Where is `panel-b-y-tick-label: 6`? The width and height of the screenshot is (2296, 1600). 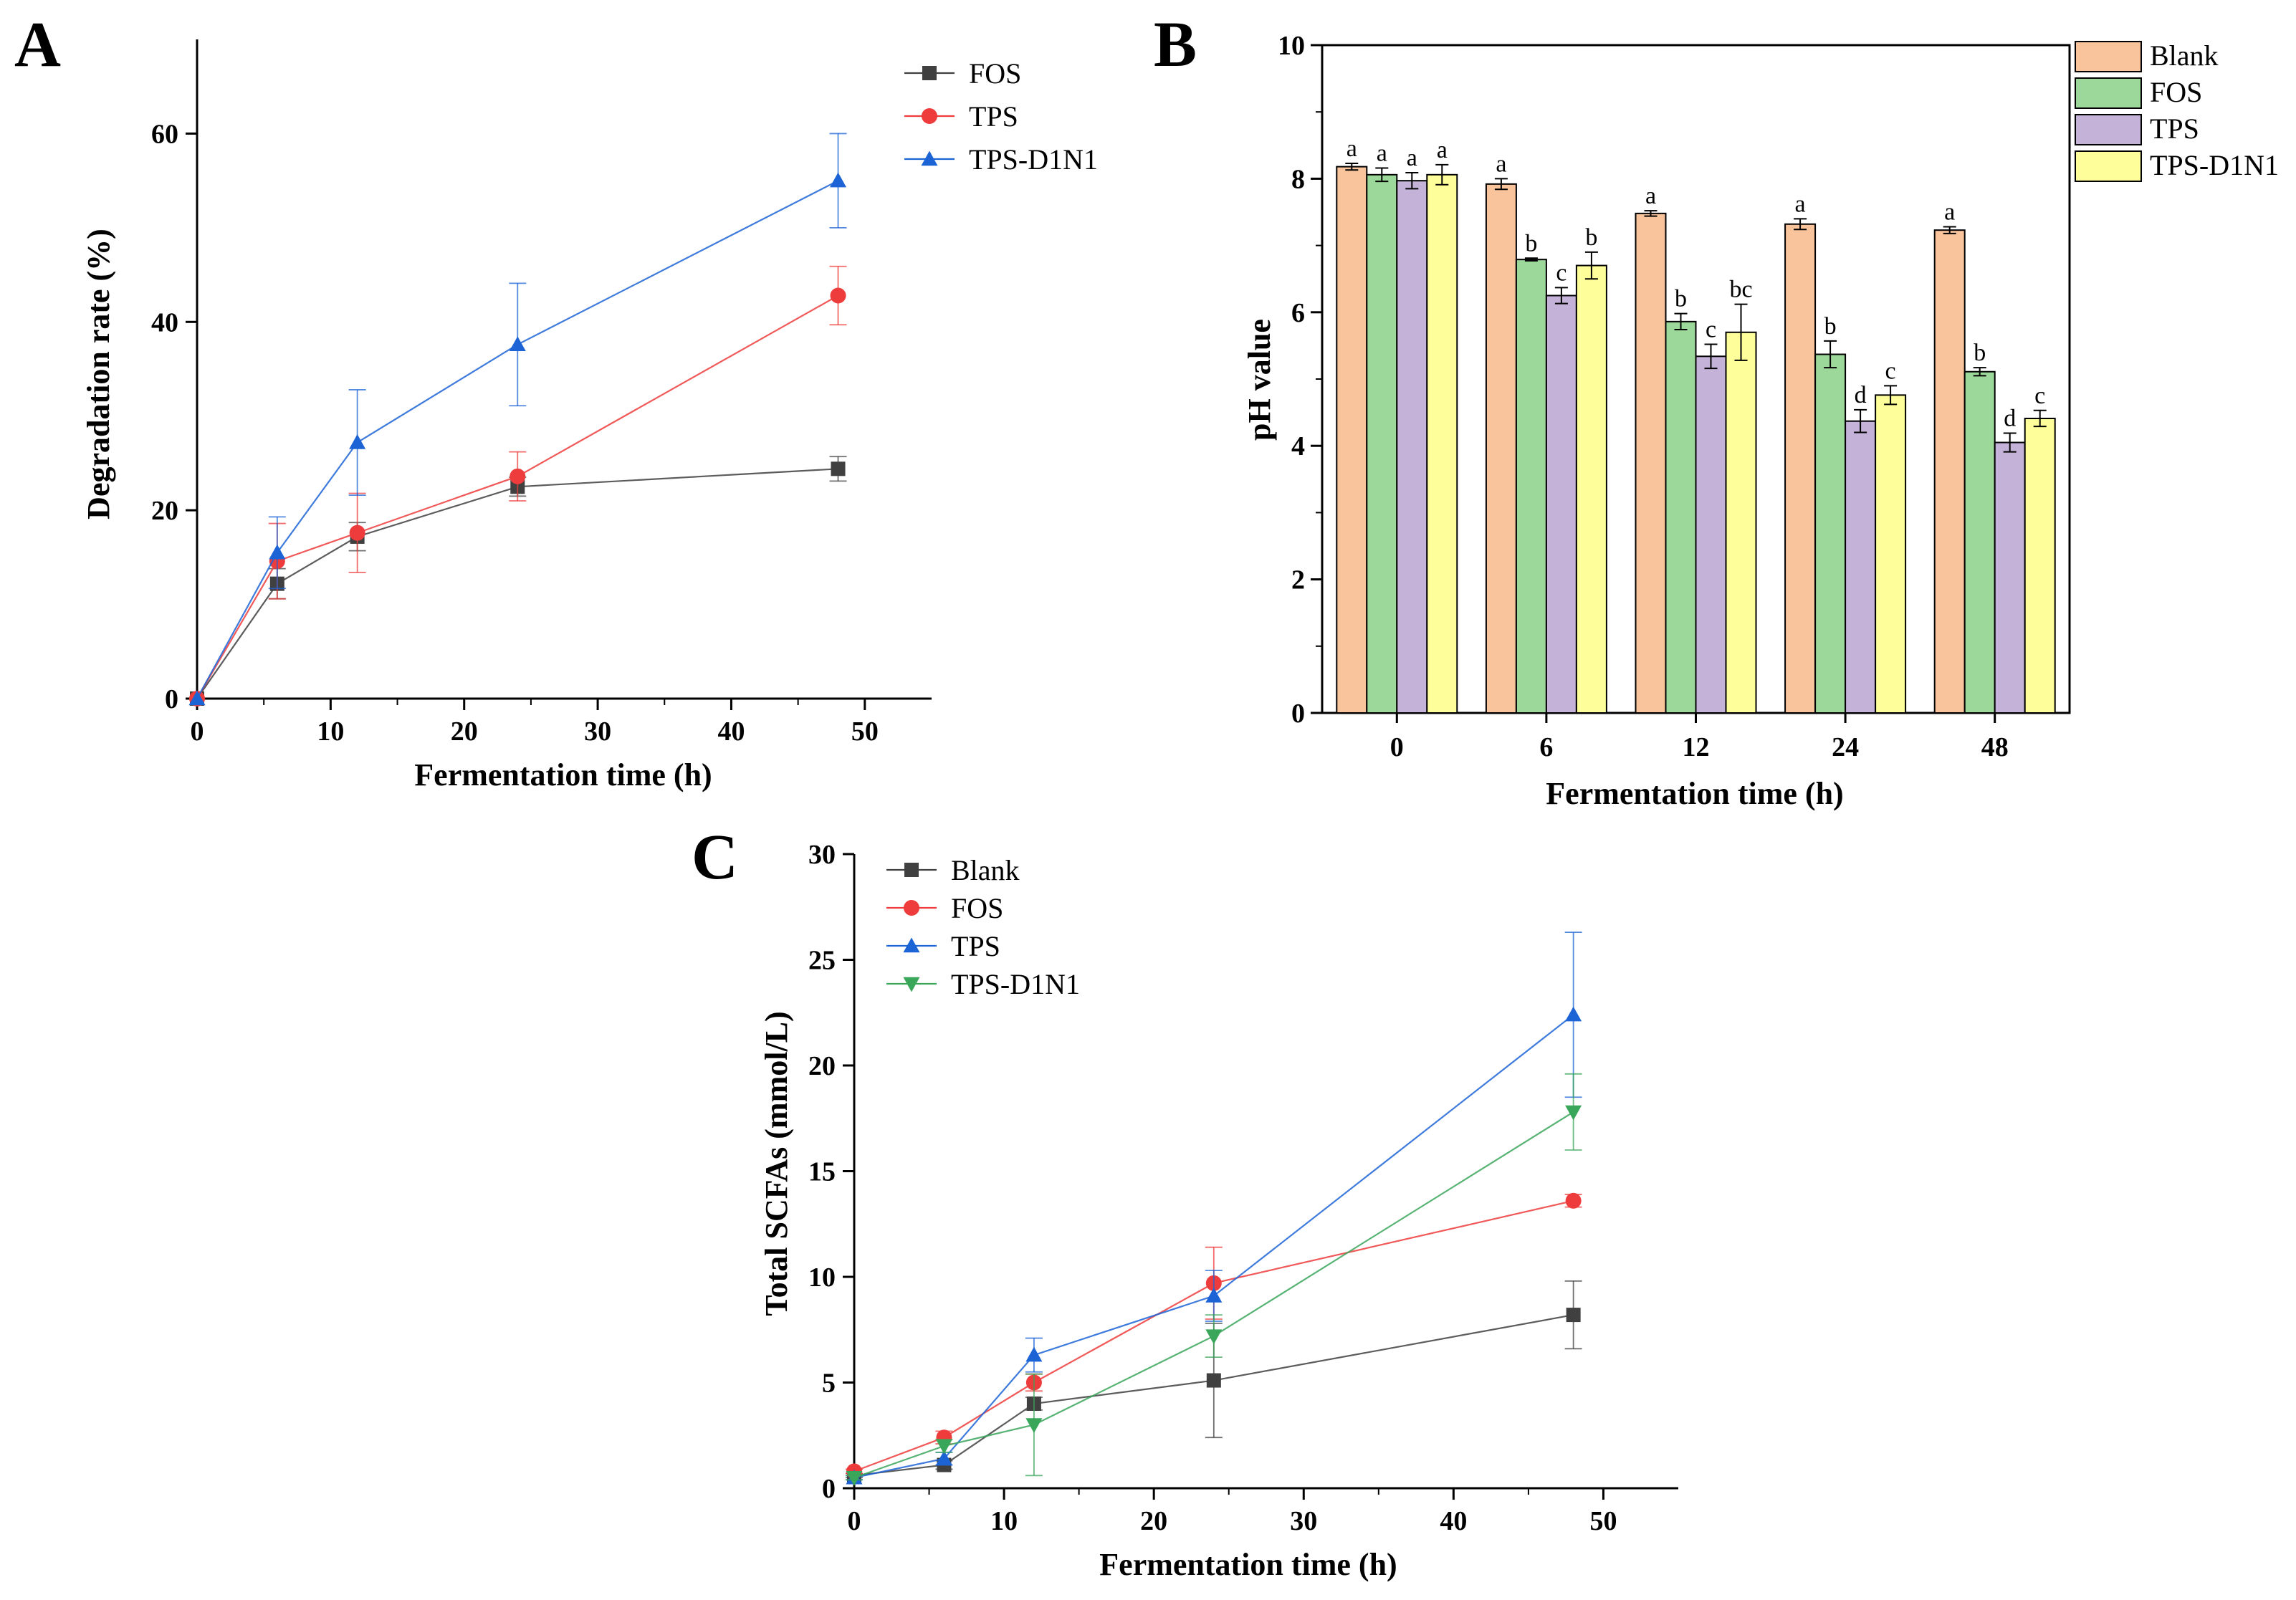 panel-b-y-tick-label: 6 is located at coordinates (1298, 313).